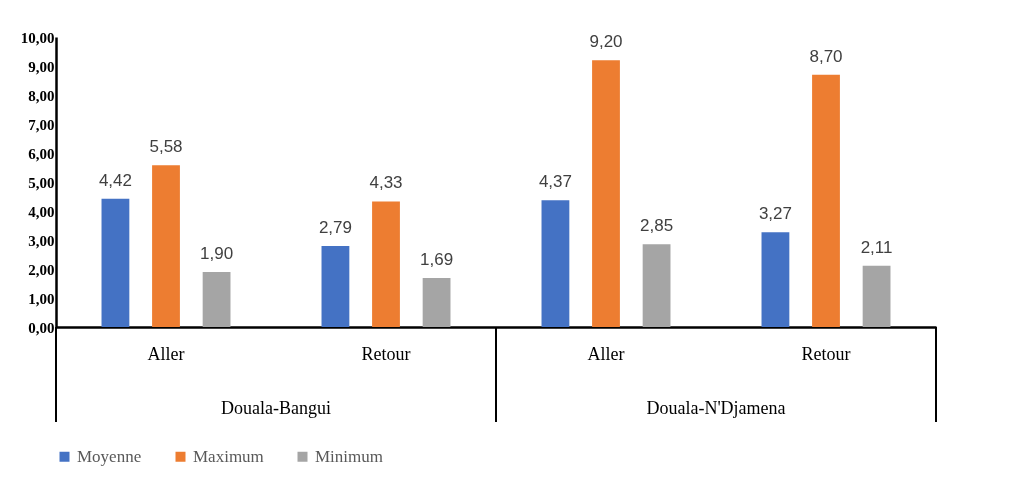 Image resolution: width=1016 pixels, height=504 pixels. What do you see at coordinates (657, 226) in the screenshot?
I see `data-label: 2,85` at bounding box center [657, 226].